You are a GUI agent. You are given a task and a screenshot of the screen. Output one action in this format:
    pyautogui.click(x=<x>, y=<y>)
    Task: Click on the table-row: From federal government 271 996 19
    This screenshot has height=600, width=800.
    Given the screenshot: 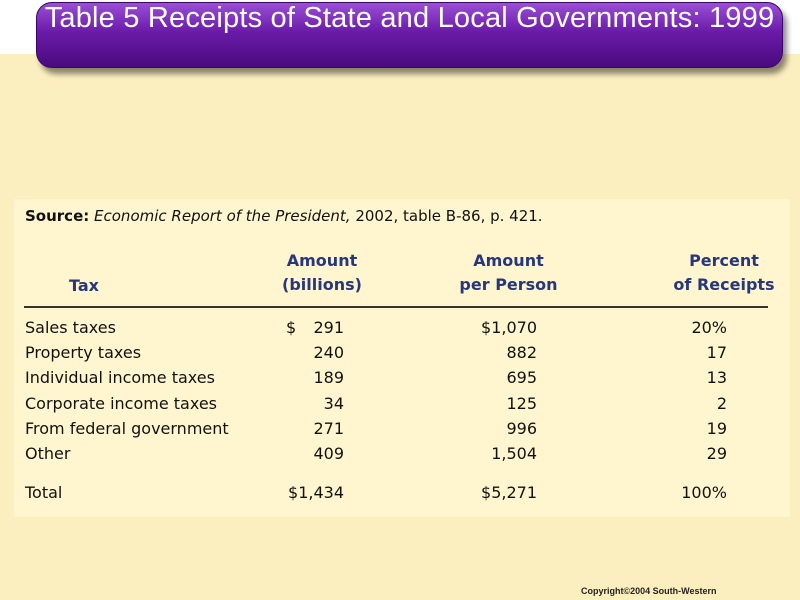 What is the action you would take?
    pyautogui.click(x=402, y=428)
    